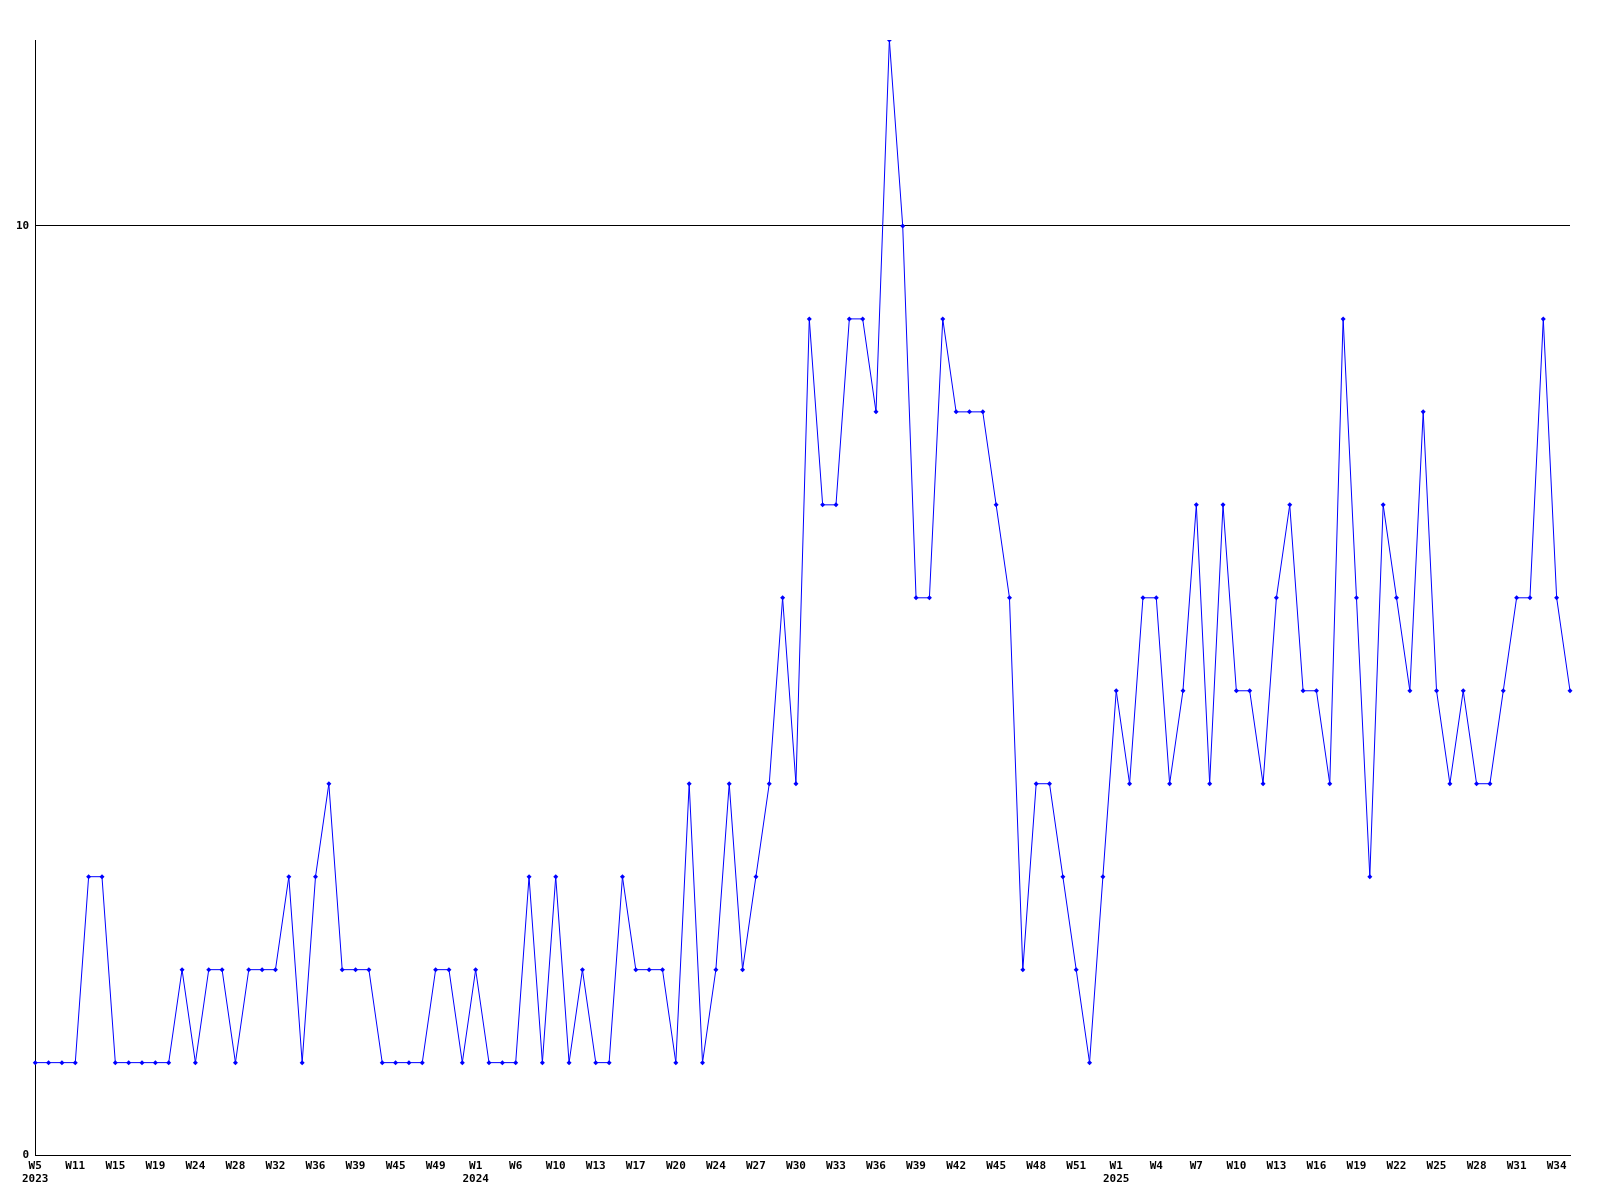  Describe the element at coordinates (75, 1166) in the screenshot. I see `x-tick-label: W11` at that location.